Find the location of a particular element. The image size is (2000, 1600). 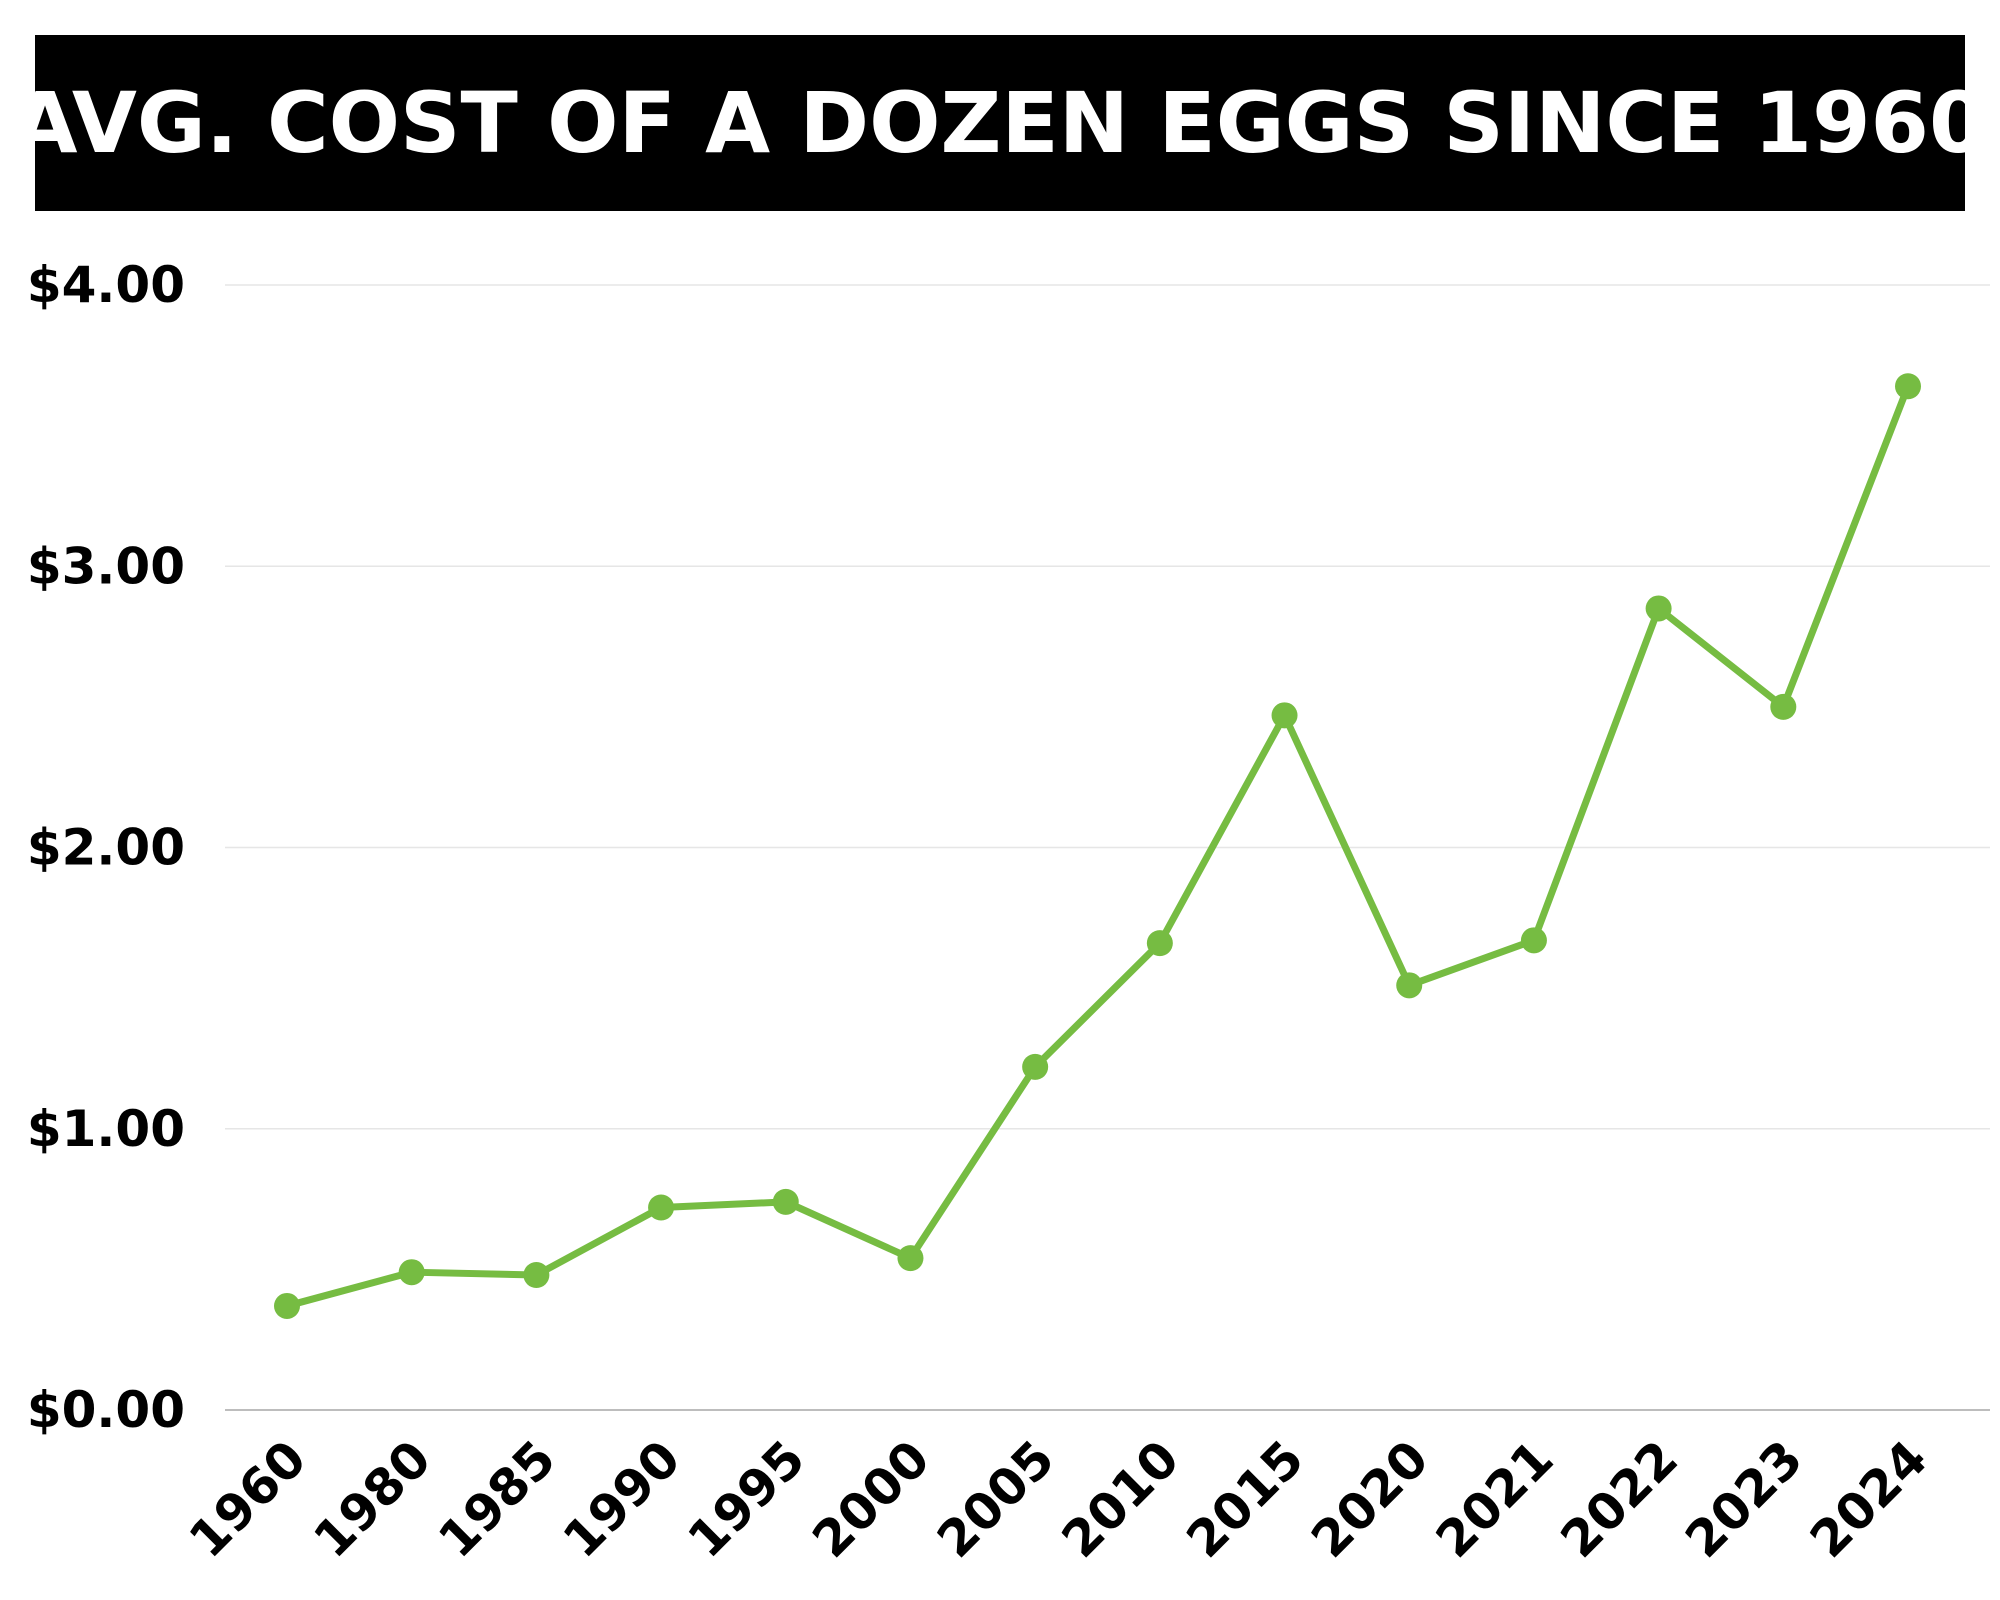

y-tick-label: $3.00 is located at coordinates (106, 566).